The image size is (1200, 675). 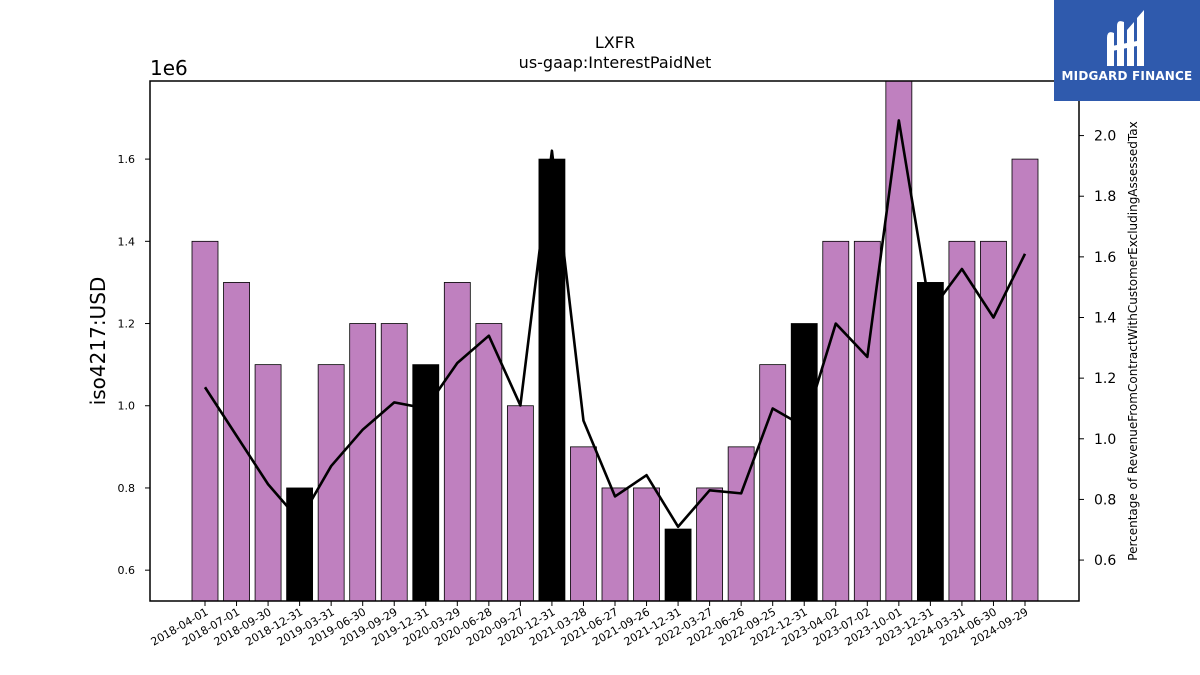 I want to click on y2-tick-label: 0.8, so click(x=1105, y=500).